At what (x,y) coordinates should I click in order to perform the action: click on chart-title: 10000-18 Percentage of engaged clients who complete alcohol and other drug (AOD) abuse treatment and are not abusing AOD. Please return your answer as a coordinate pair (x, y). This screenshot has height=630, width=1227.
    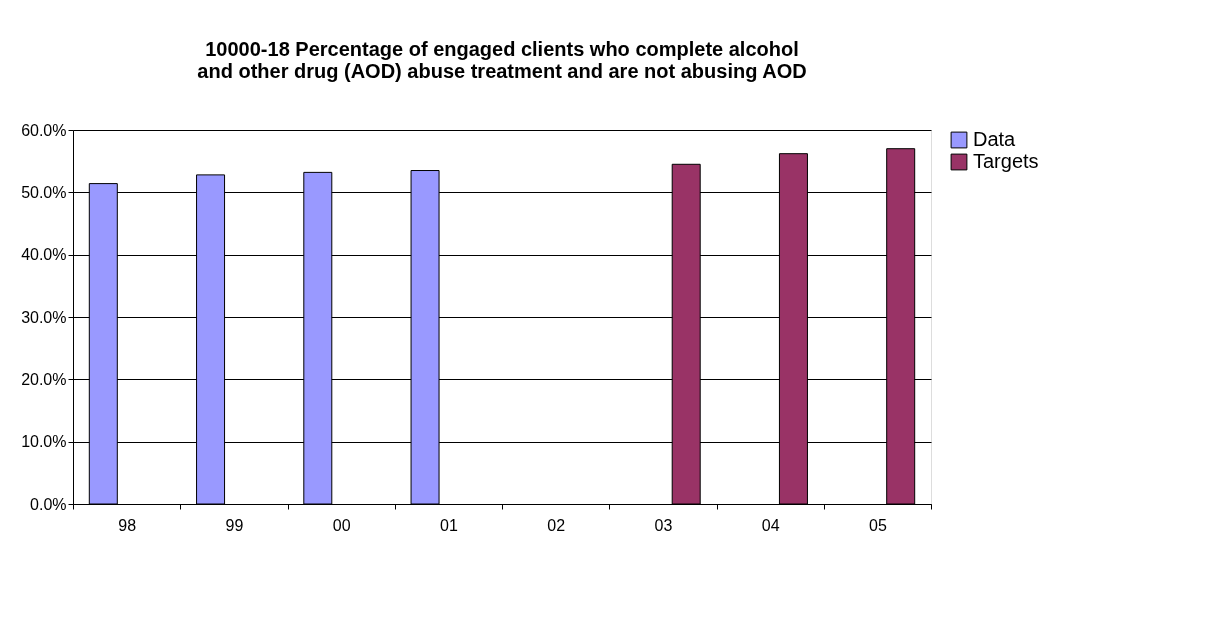
    Looking at the image, I should click on (502, 60).